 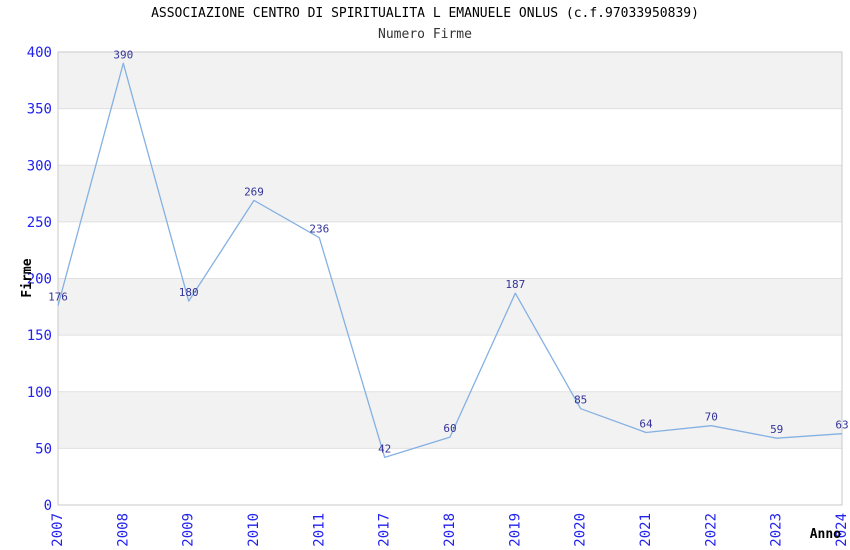 What do you see at coordinates (39, 53) in the screenshot?
I see `ytick-label-400: 400` at bounding box center [39, 53].